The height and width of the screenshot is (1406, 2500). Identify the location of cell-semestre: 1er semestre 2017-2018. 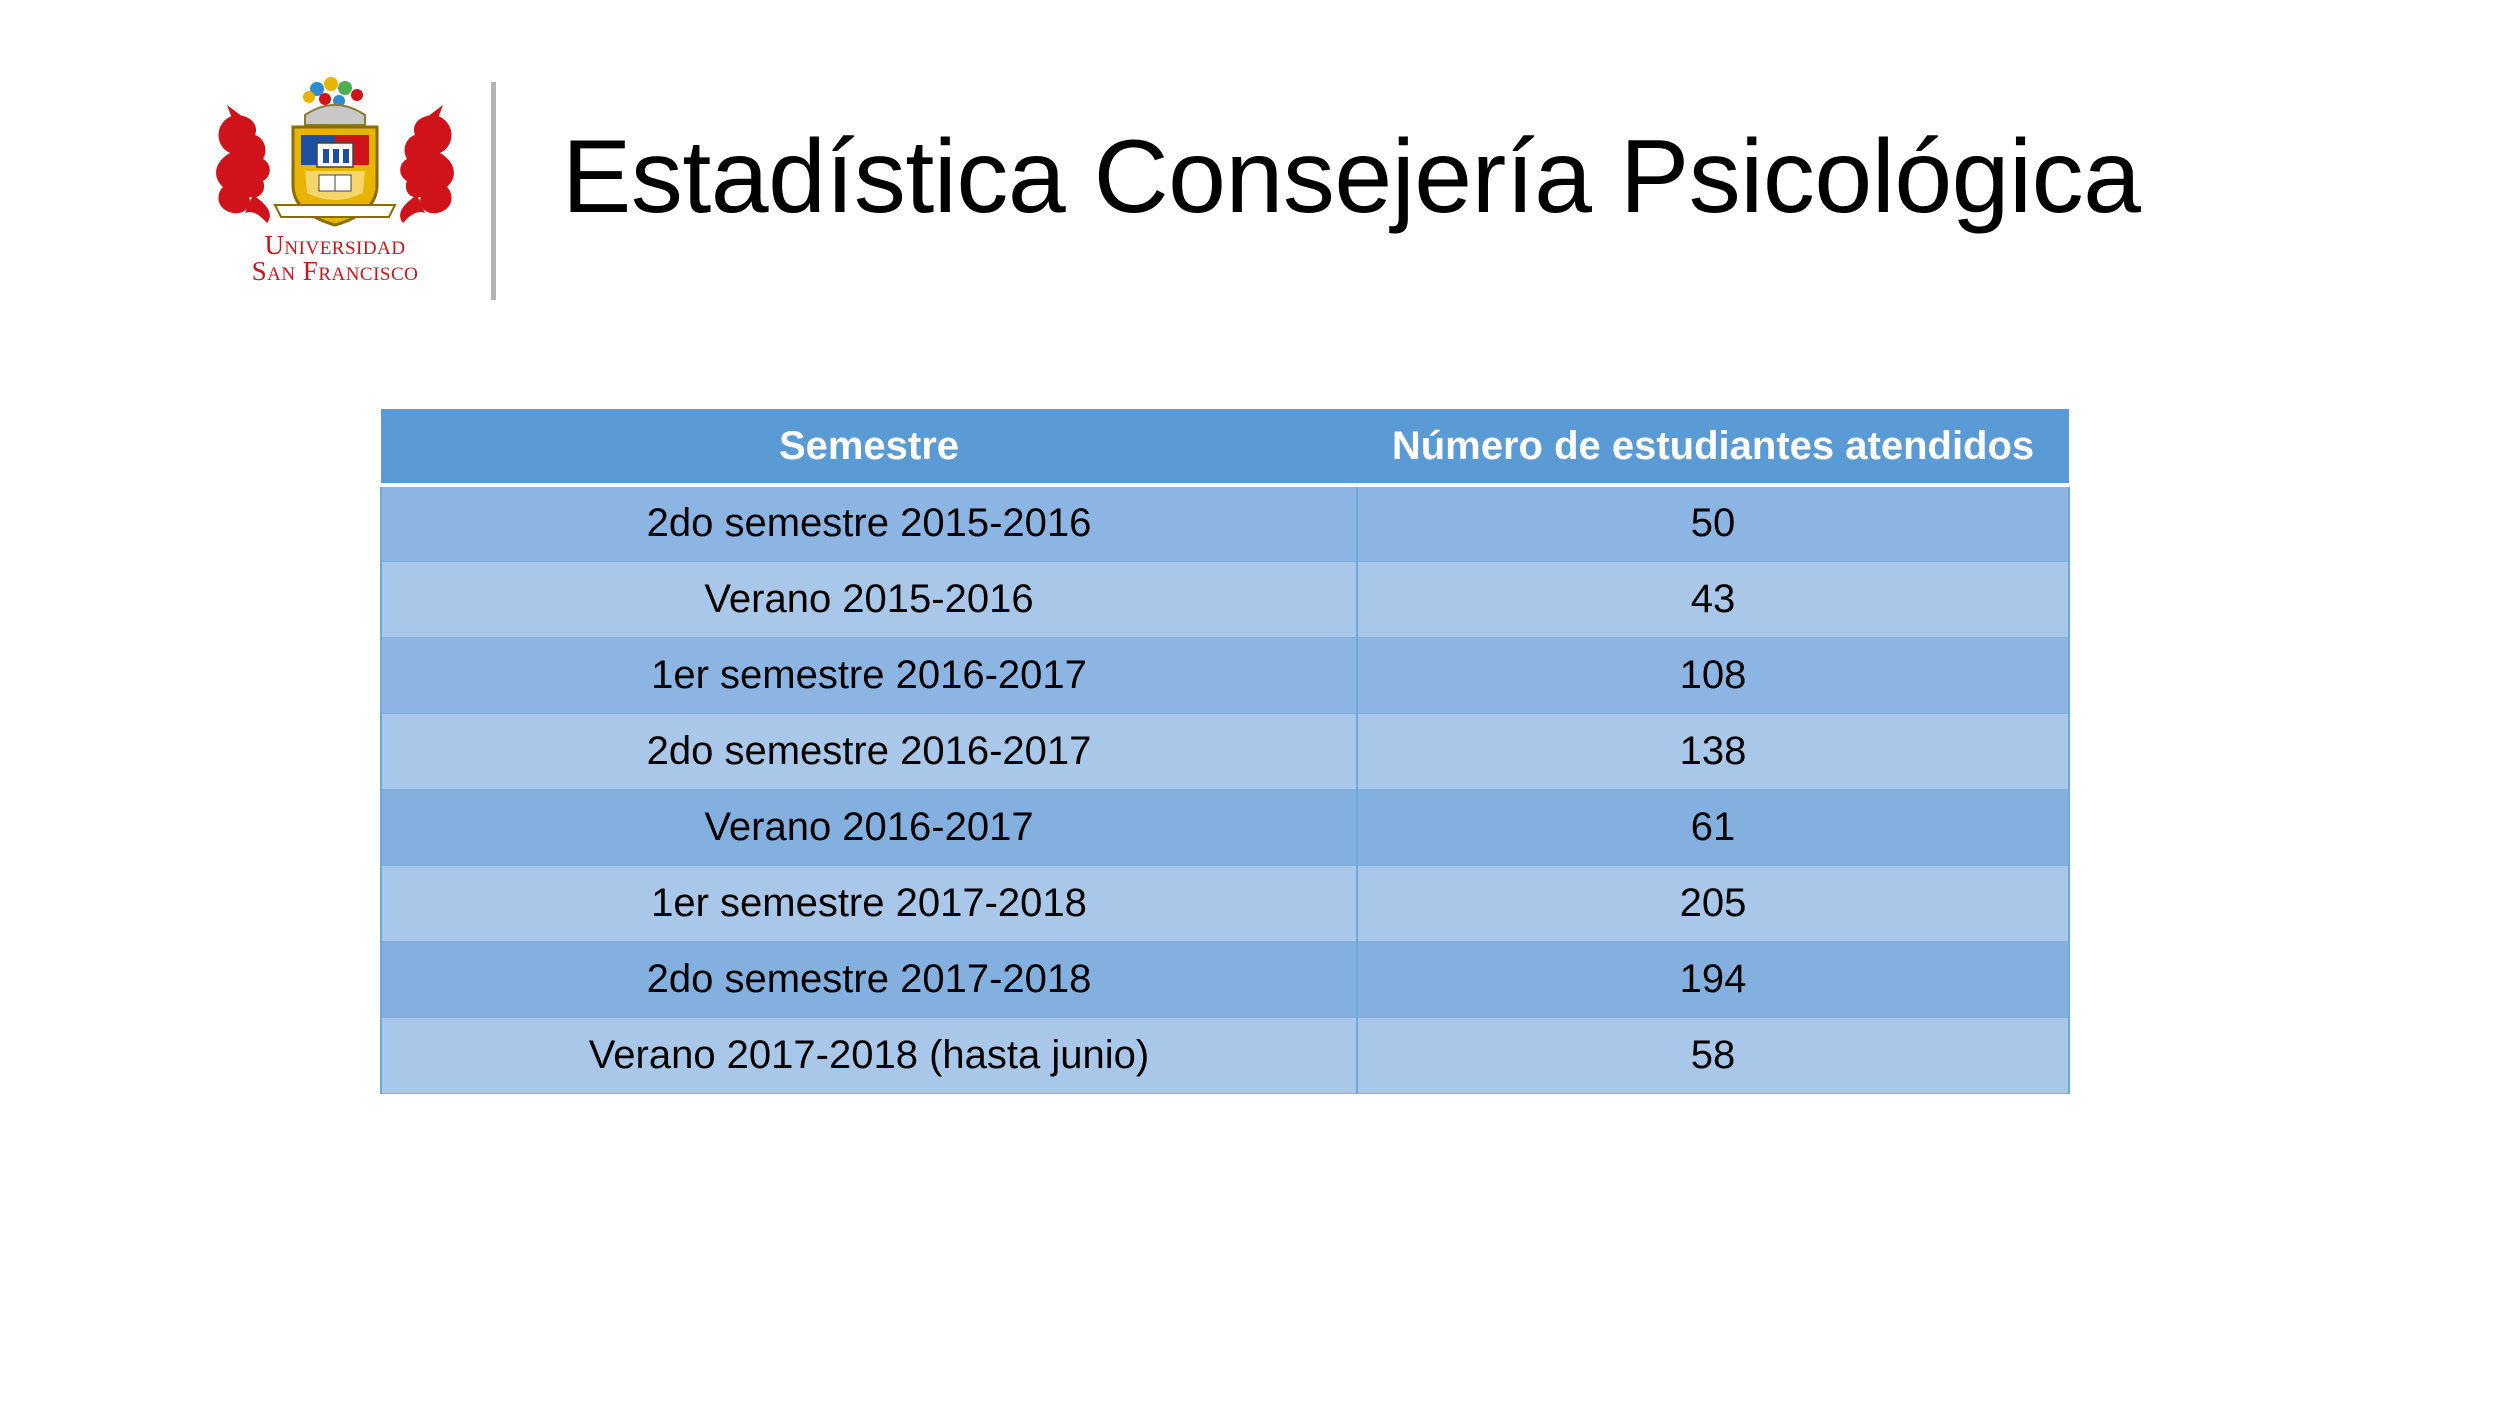
(869, 903).